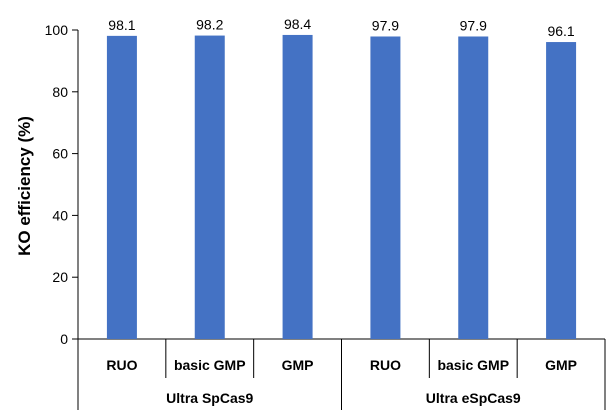  What do you see at coordinates (209, 25) in the screenshot?
I see `data-label: 98.2` at bounding box center [209, 25].